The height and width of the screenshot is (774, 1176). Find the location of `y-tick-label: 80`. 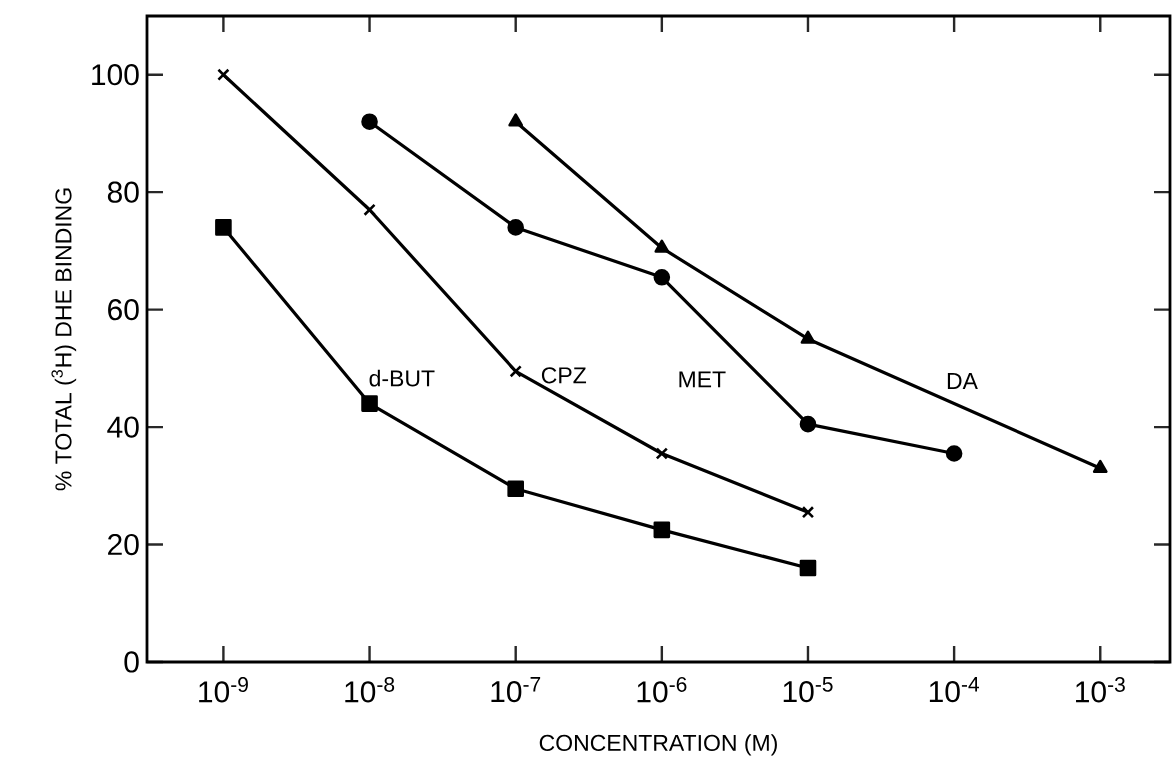

y-tick-label: 80 is located at coordinates (123, 192).